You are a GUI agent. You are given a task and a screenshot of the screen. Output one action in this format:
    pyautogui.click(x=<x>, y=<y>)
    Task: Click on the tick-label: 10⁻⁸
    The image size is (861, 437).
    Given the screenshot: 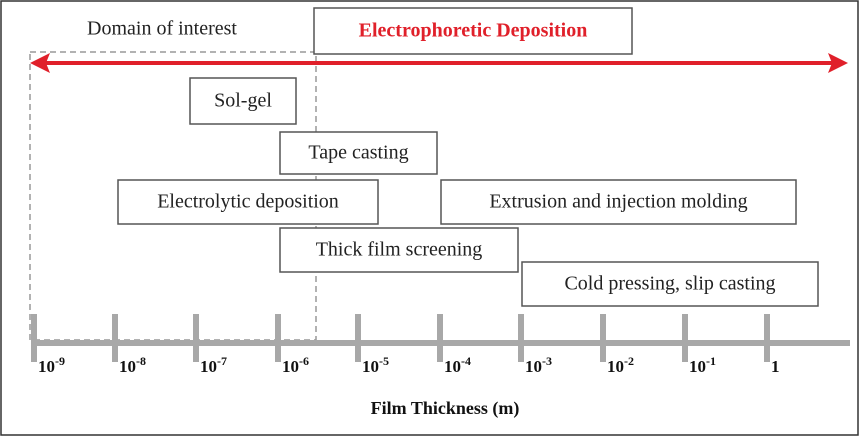 What is the action you would take?
    pyautogui.click(x=132, y=365)
    